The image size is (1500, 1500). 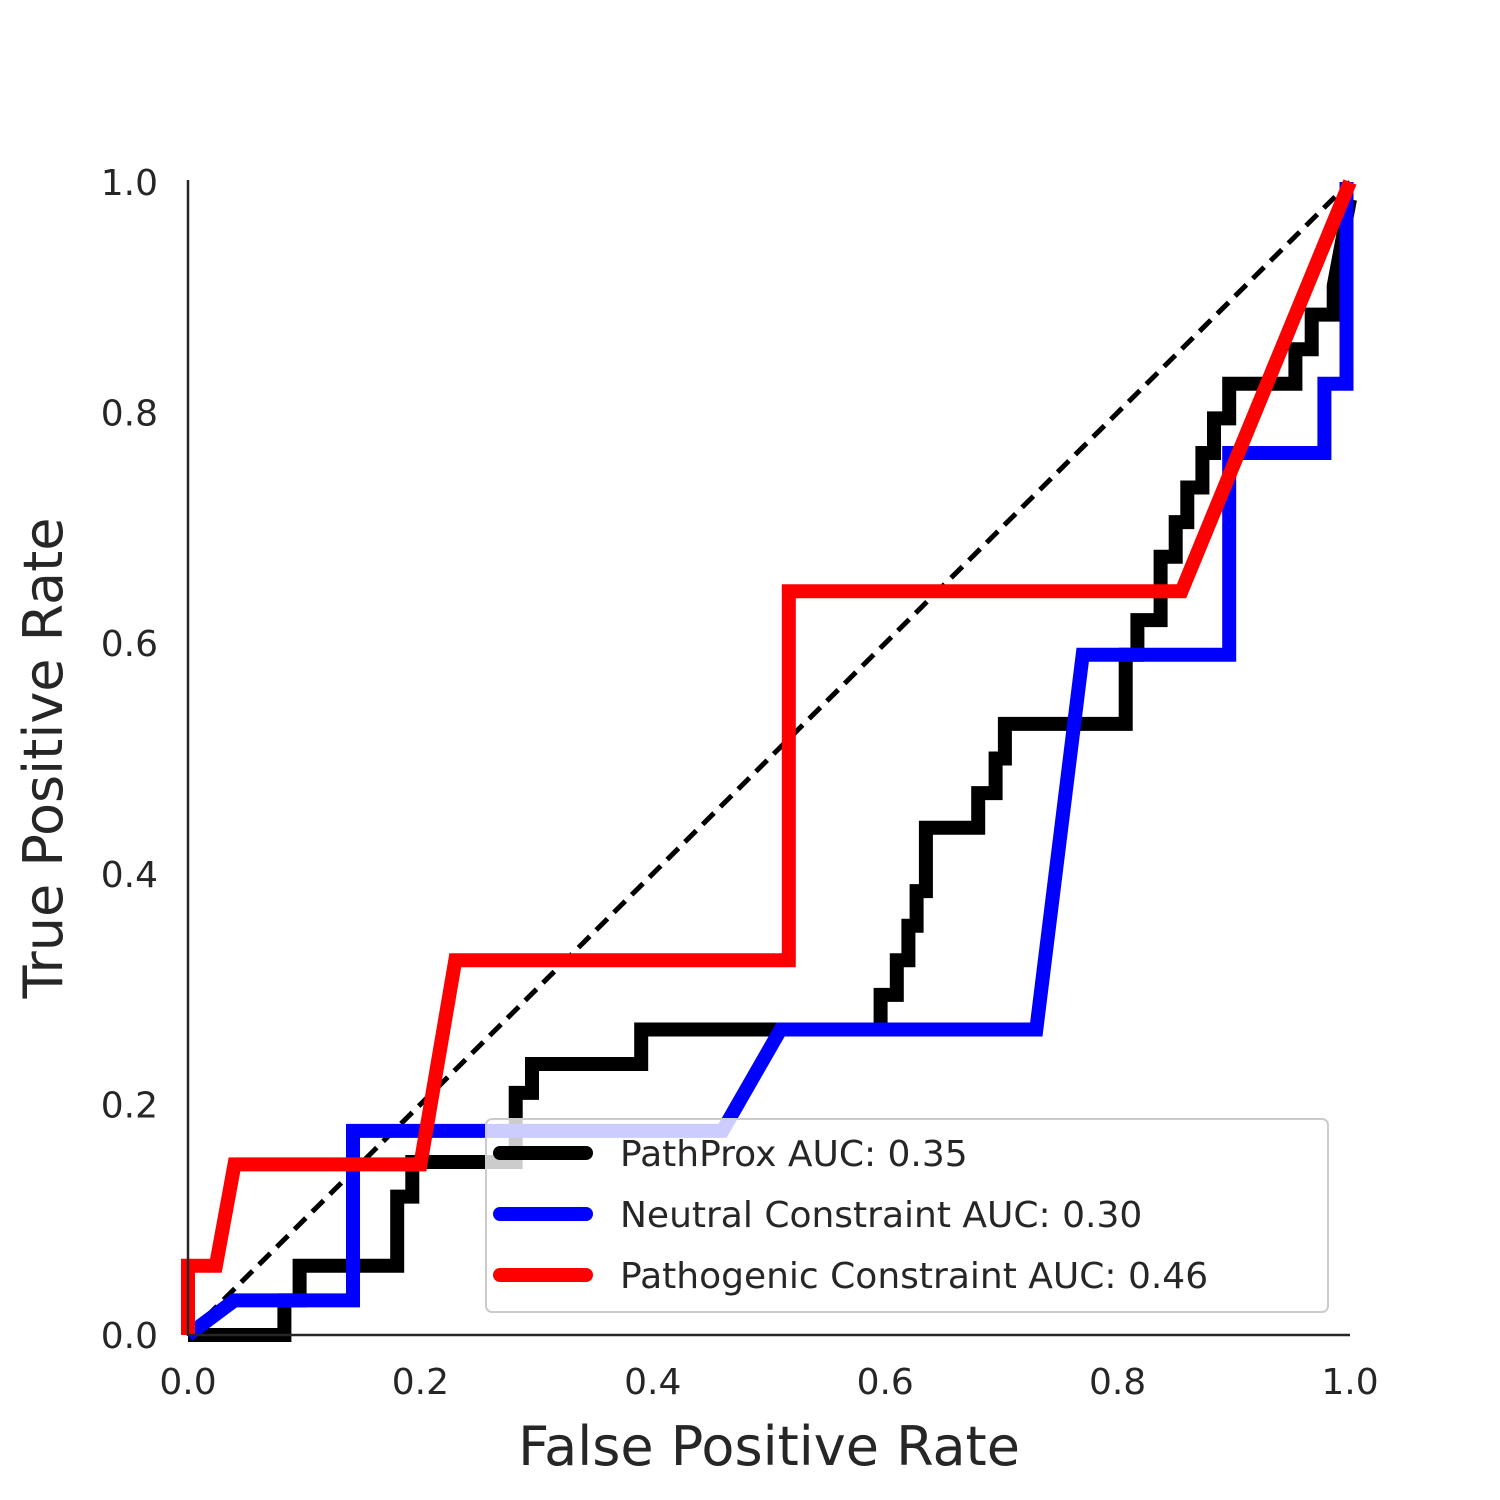 What do you see at coordinates (652, 1382) in the screenshot?
I see `x-tick-label: 0.4` at bounding box center [652, 1382].